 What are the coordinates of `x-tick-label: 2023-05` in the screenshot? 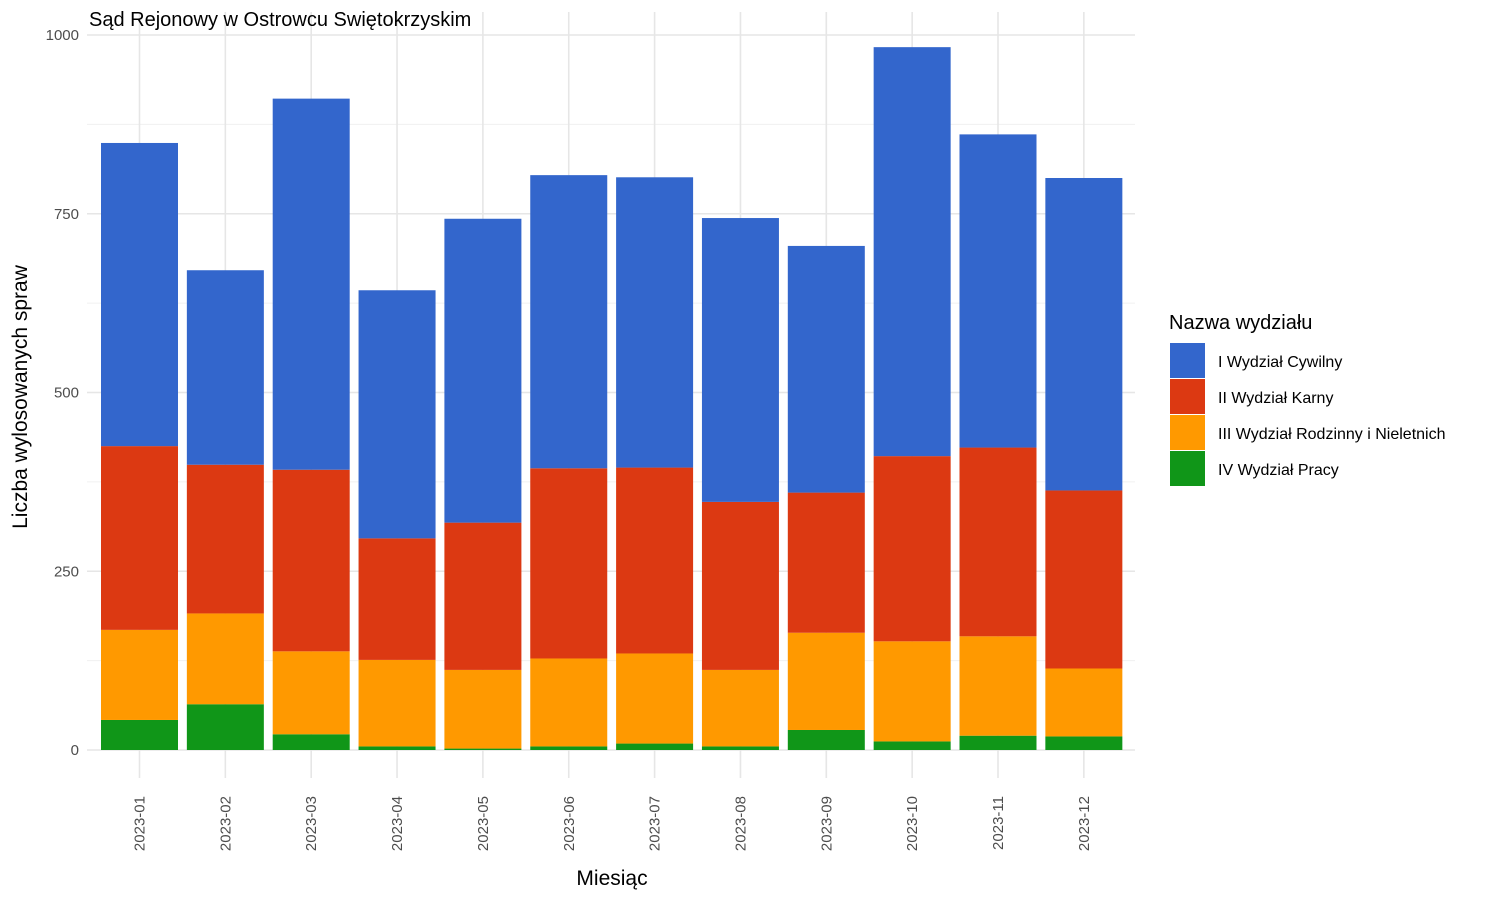 It's located at (483, 823).